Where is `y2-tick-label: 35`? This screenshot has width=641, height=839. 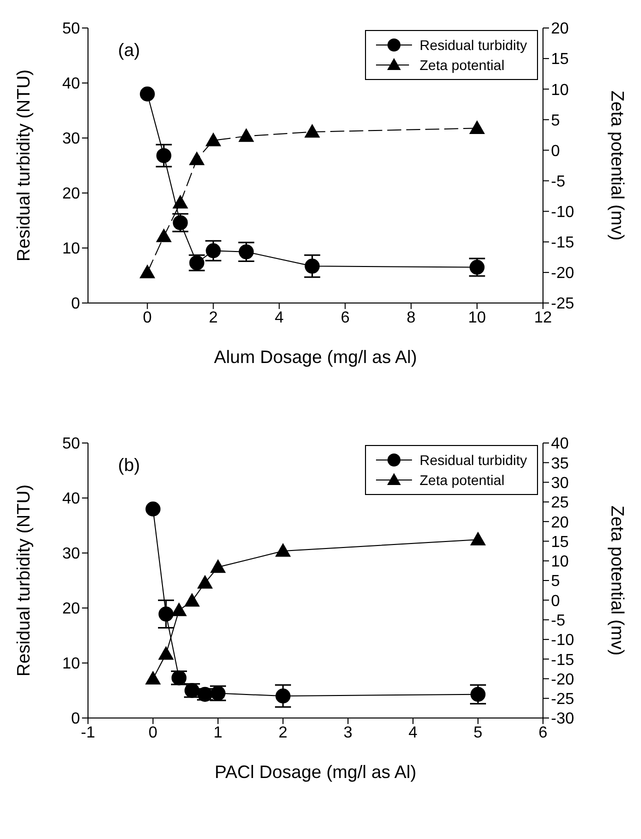
y2-tick-label: 35 is located at coordinates (560, 463).